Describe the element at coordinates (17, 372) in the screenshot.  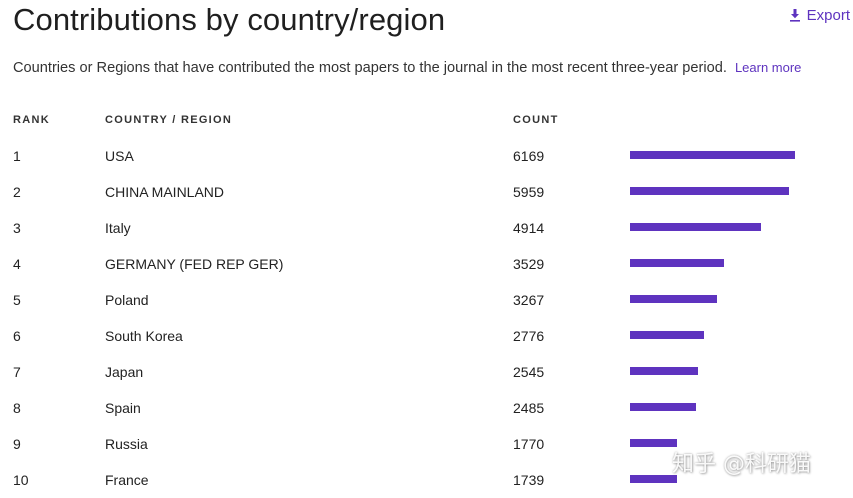
I see `rank-cell: 7` at that location.